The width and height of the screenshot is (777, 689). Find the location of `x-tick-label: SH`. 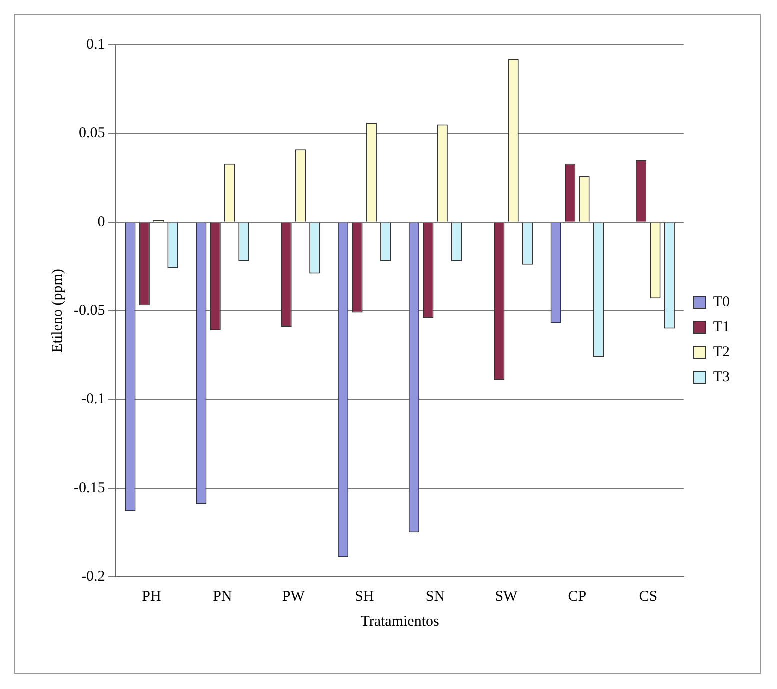

x-tick-label: SH is located at coordinates (364, 596).